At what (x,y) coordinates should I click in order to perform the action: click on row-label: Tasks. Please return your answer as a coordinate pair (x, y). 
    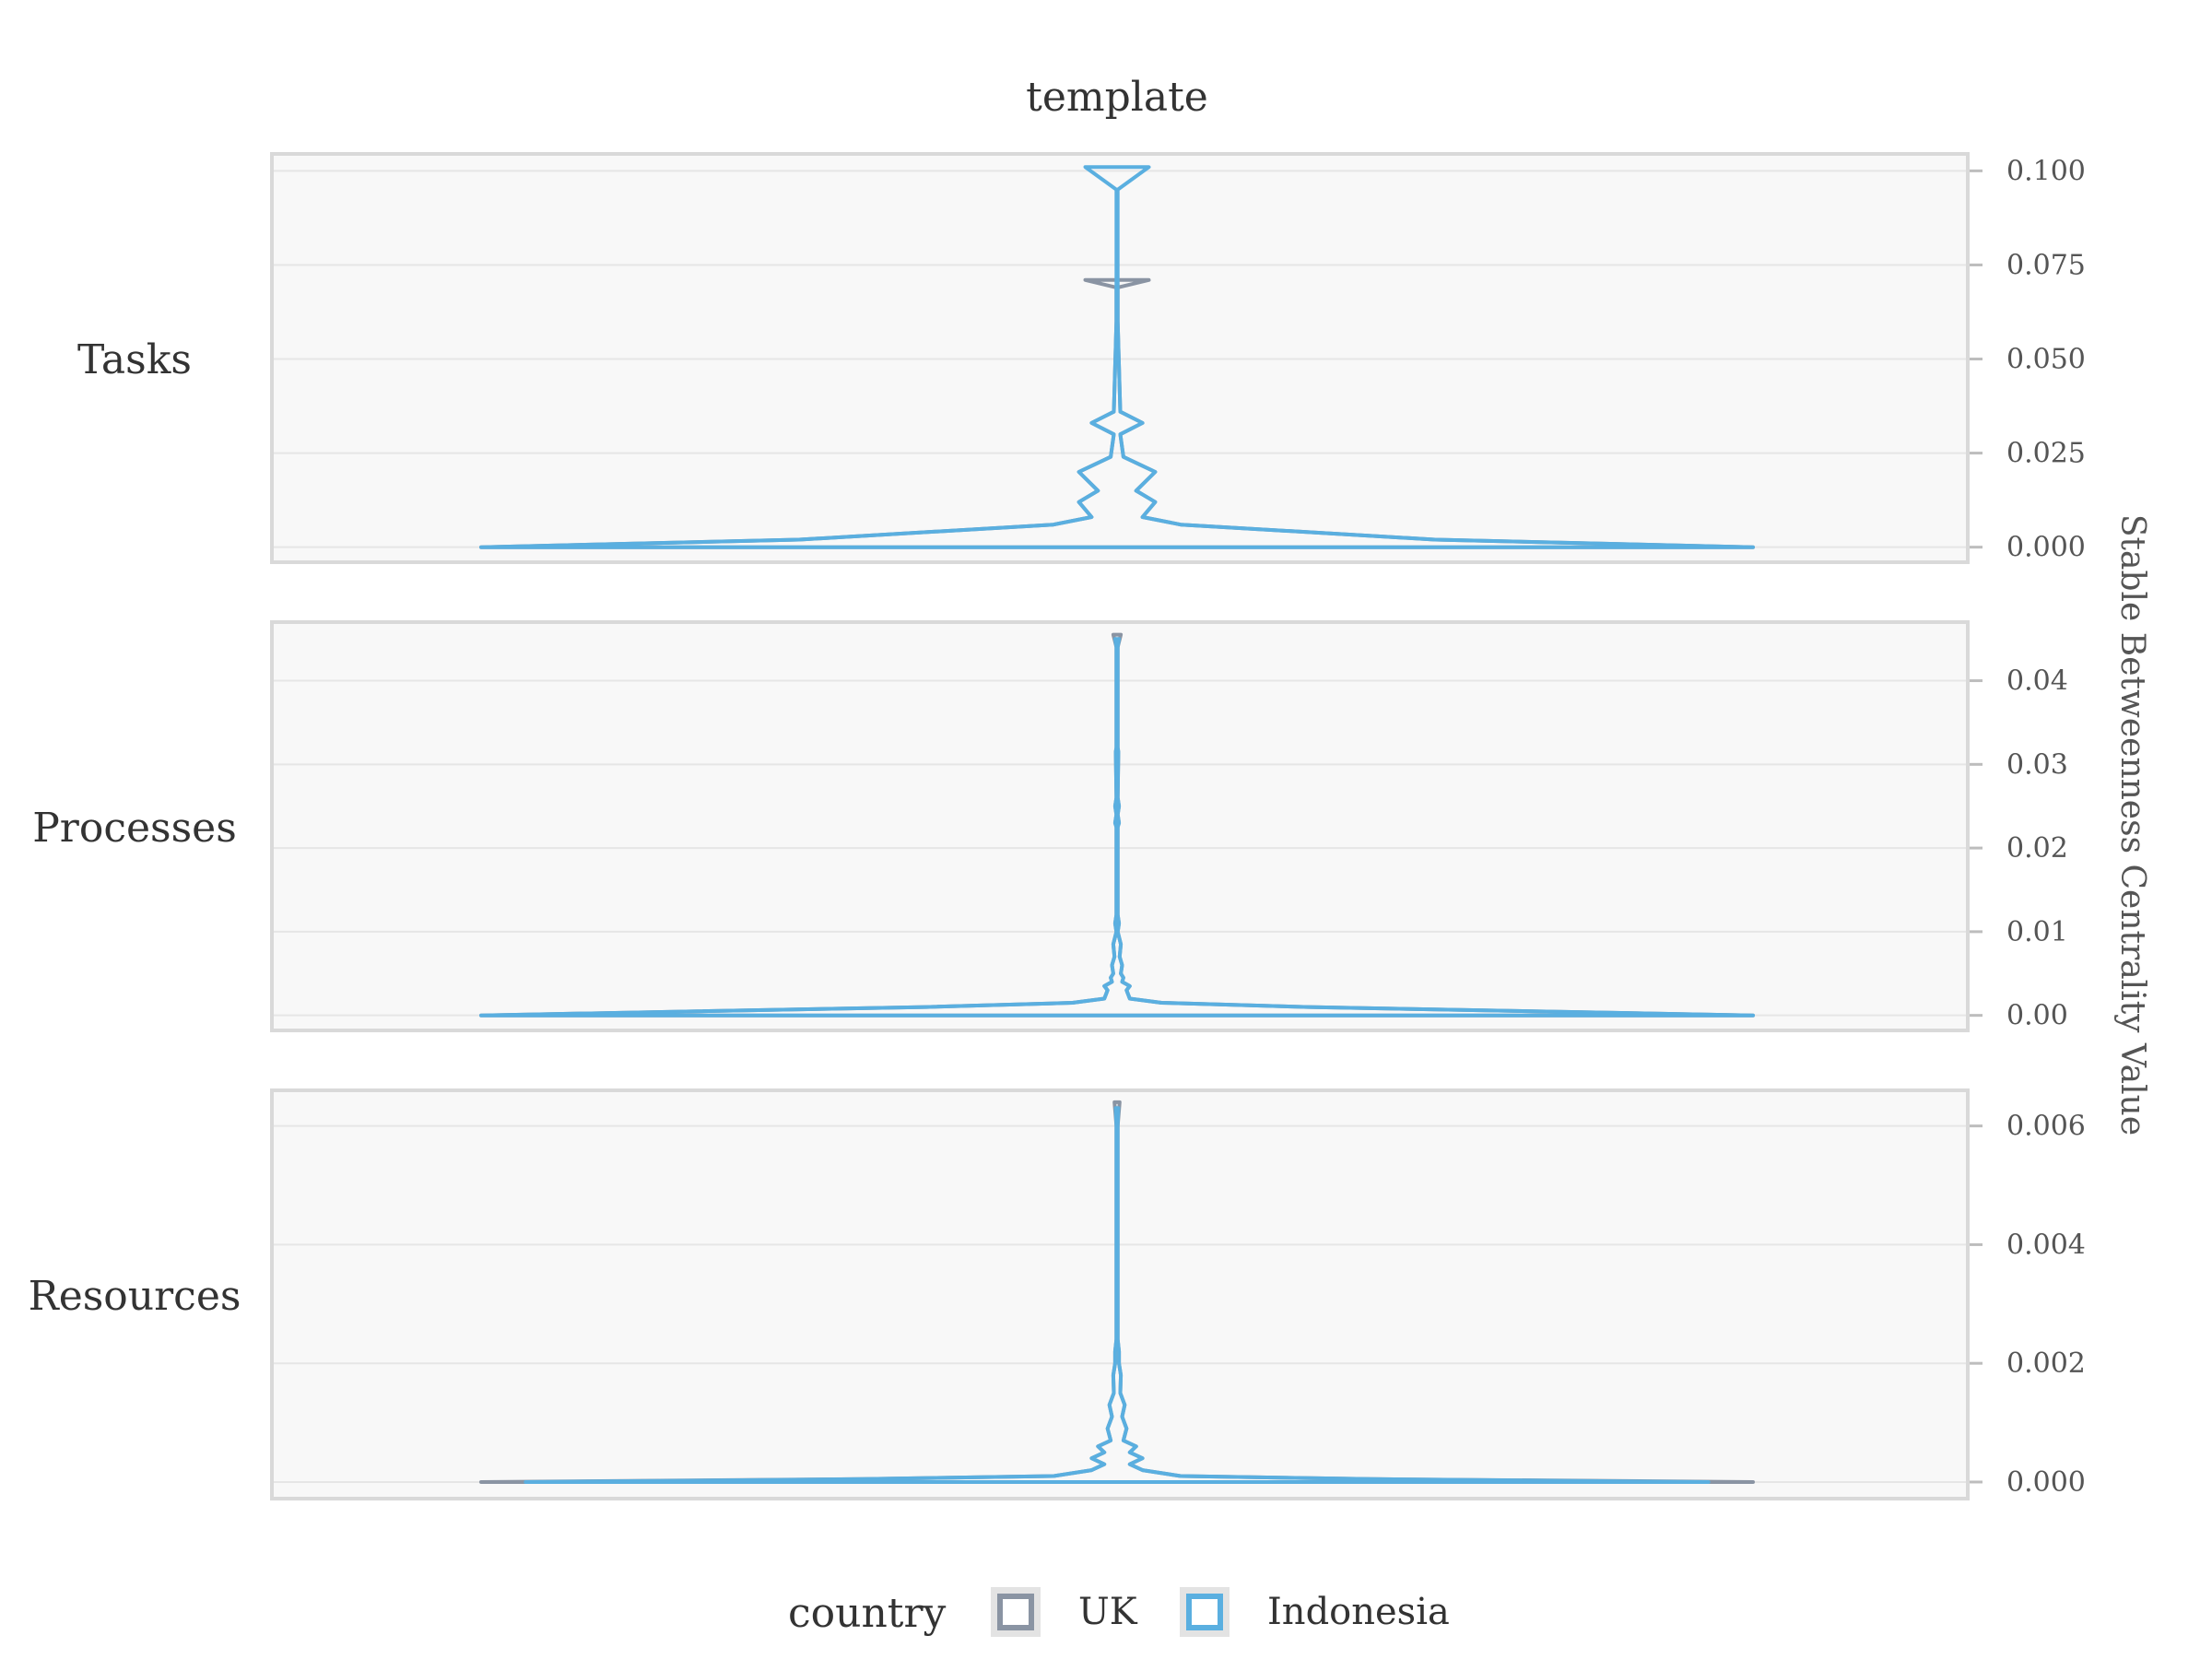
    Looking at the image, I should click on (134, 359).